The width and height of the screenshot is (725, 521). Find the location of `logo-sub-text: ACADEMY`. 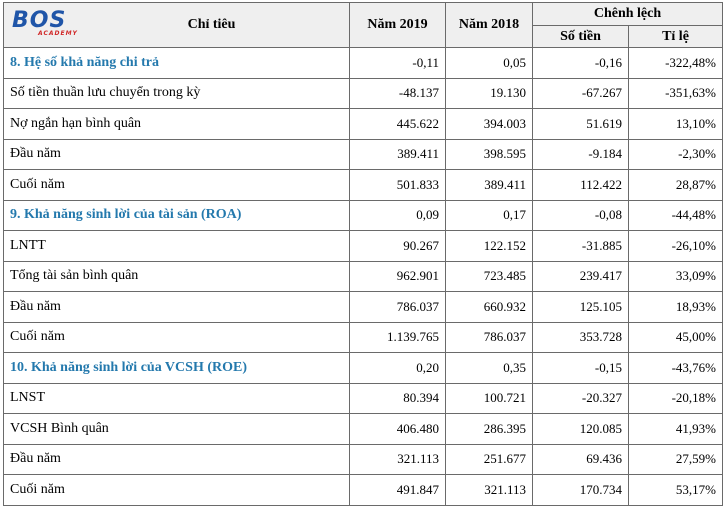

logo-sub-text: ACADEMY is located at coordinates (58, 33).